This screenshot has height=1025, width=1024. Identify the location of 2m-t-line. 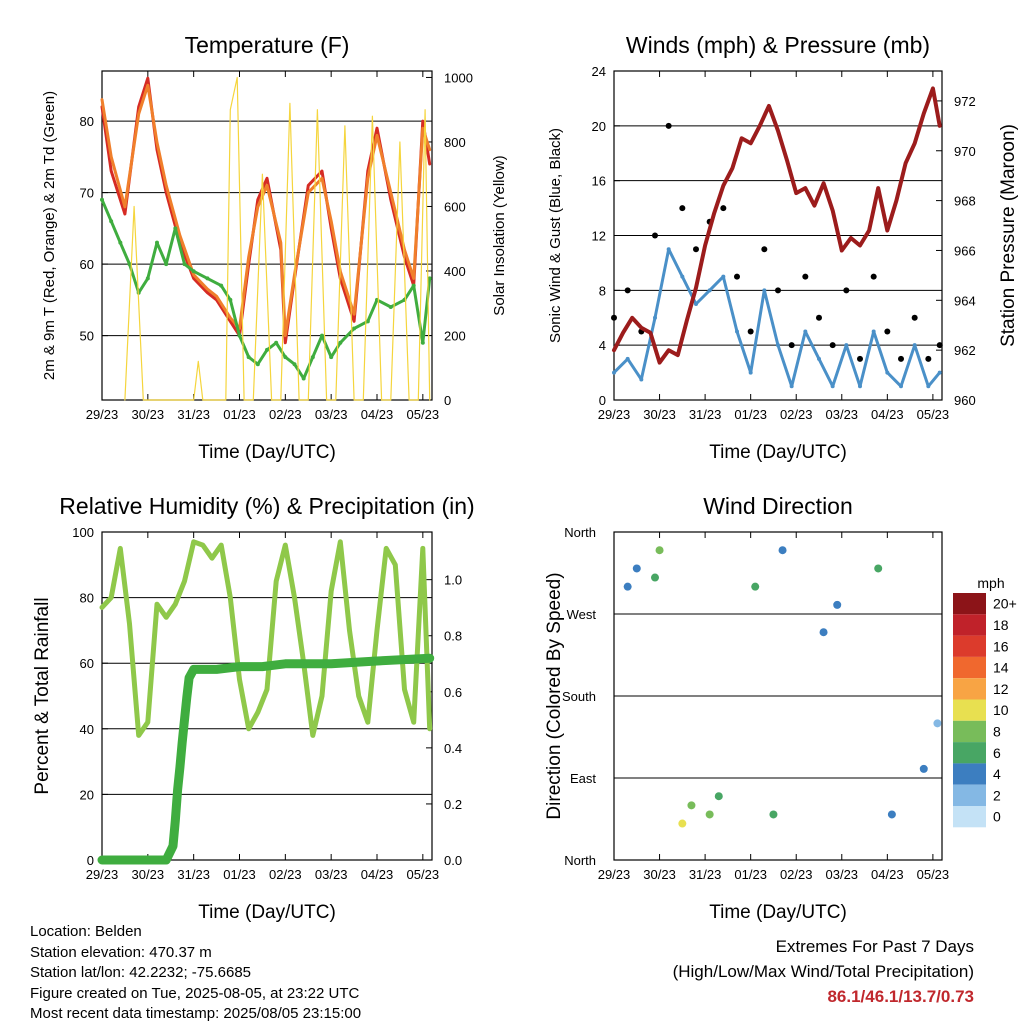
(266, 210).